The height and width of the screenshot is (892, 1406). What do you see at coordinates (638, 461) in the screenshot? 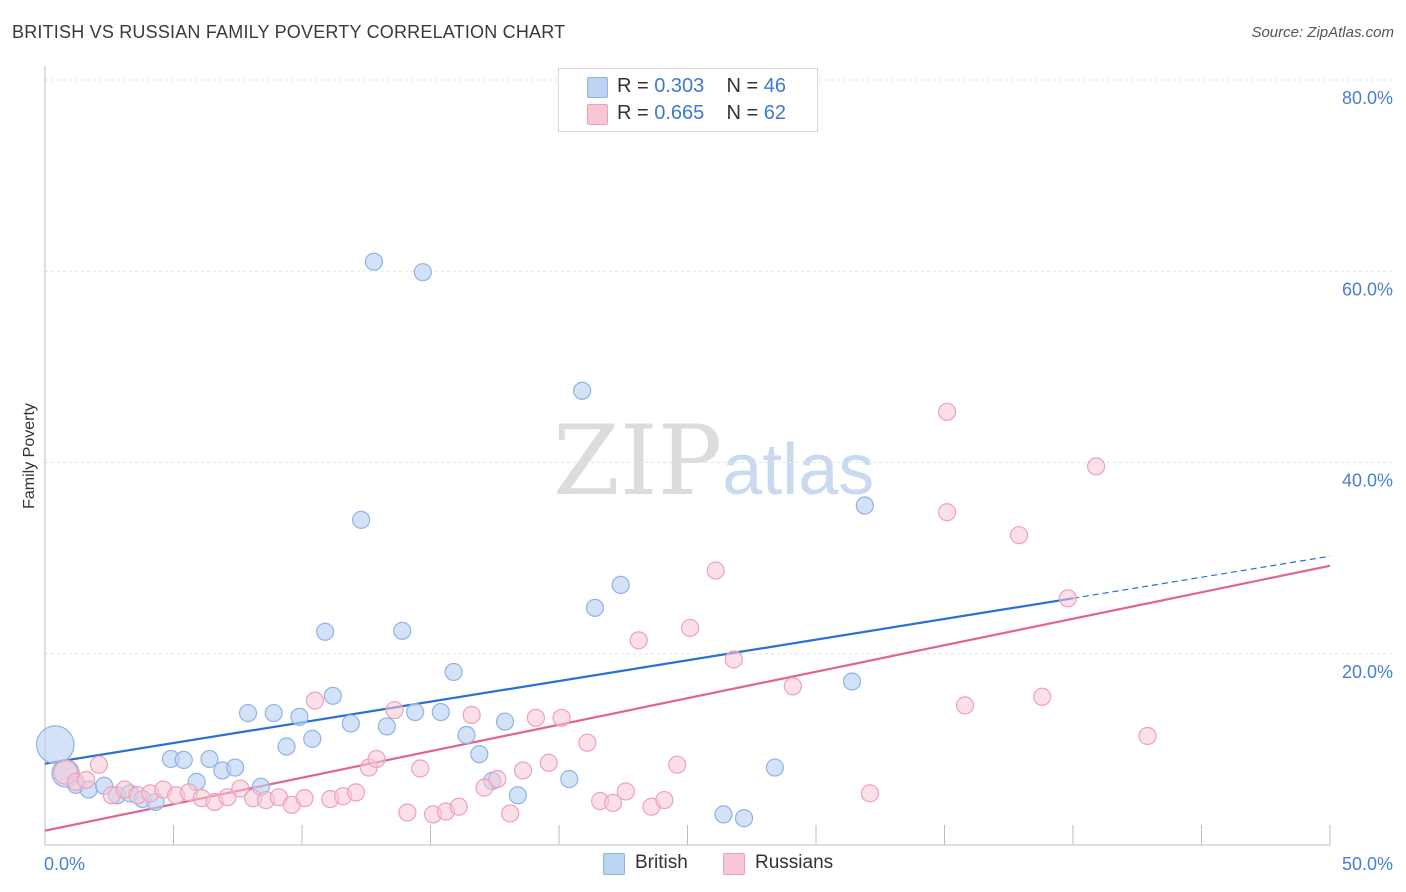
I see `watermark-zip: ZIP` at bounding box center [638, 461].